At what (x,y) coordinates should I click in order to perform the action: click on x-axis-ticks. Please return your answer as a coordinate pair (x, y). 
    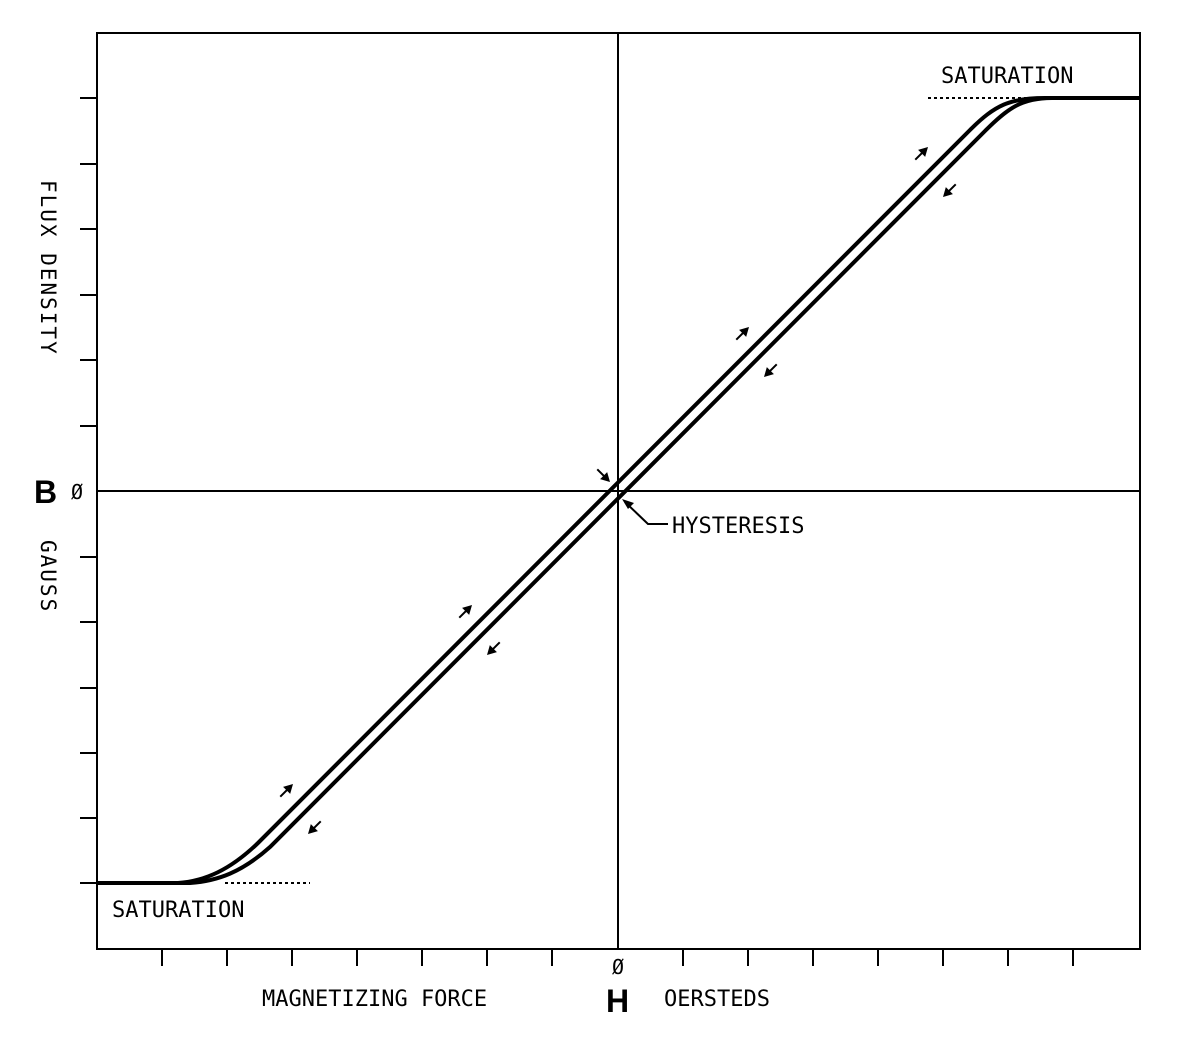
    Looking at the image, I should click on (617, 957).